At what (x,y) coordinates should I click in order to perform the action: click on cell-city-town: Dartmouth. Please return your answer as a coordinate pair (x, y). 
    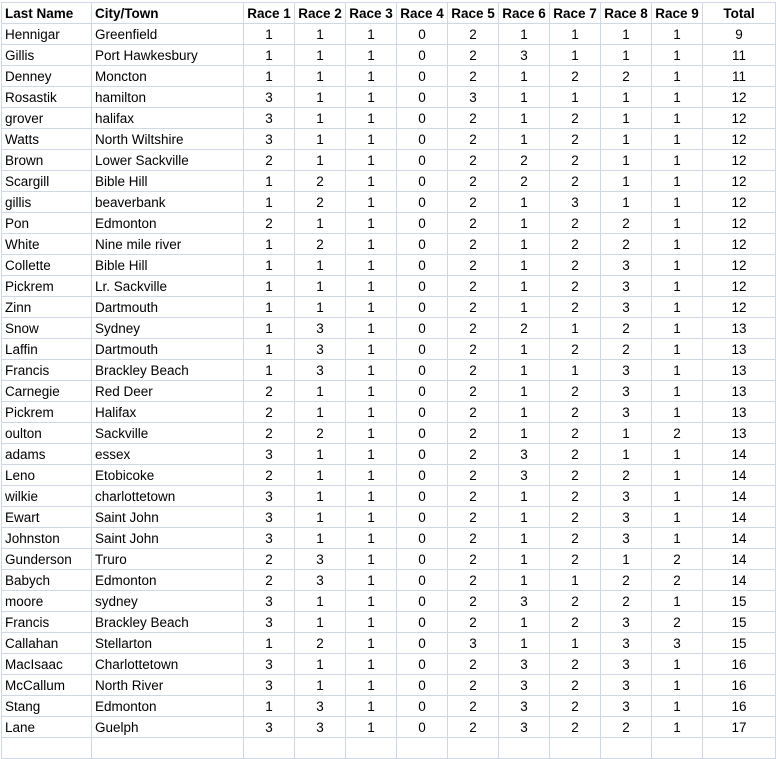
    Looking at the image, I should click on (167, 349).